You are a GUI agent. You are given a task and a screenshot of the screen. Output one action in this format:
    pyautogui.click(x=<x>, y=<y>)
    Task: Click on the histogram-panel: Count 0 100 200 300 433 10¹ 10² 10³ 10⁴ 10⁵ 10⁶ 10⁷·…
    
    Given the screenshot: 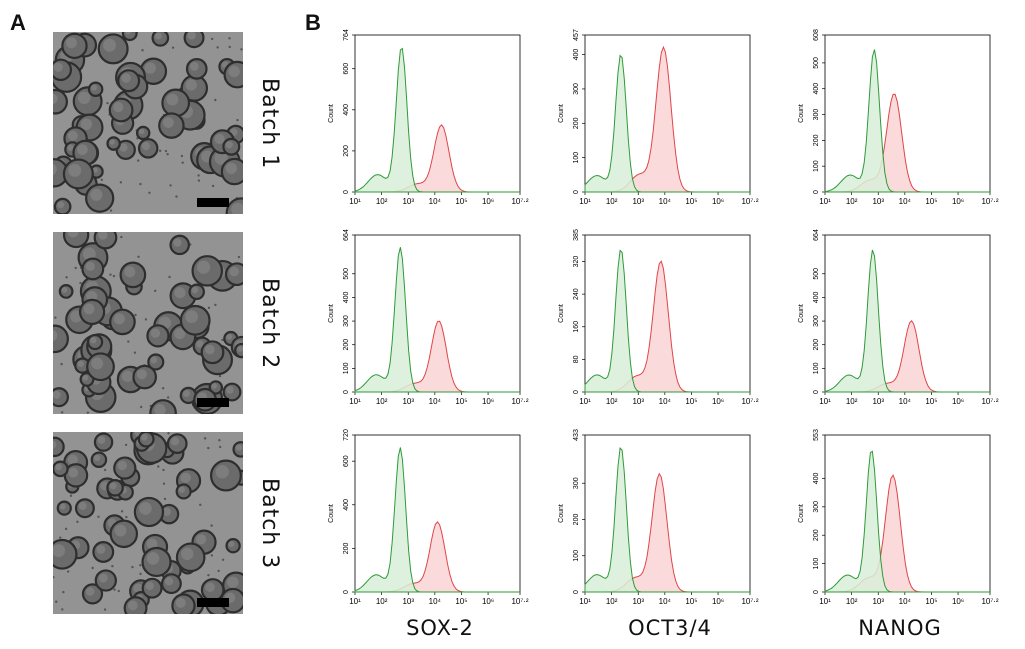 What is the action you would take?
    pyautogui.click(x=658, y=517)
    